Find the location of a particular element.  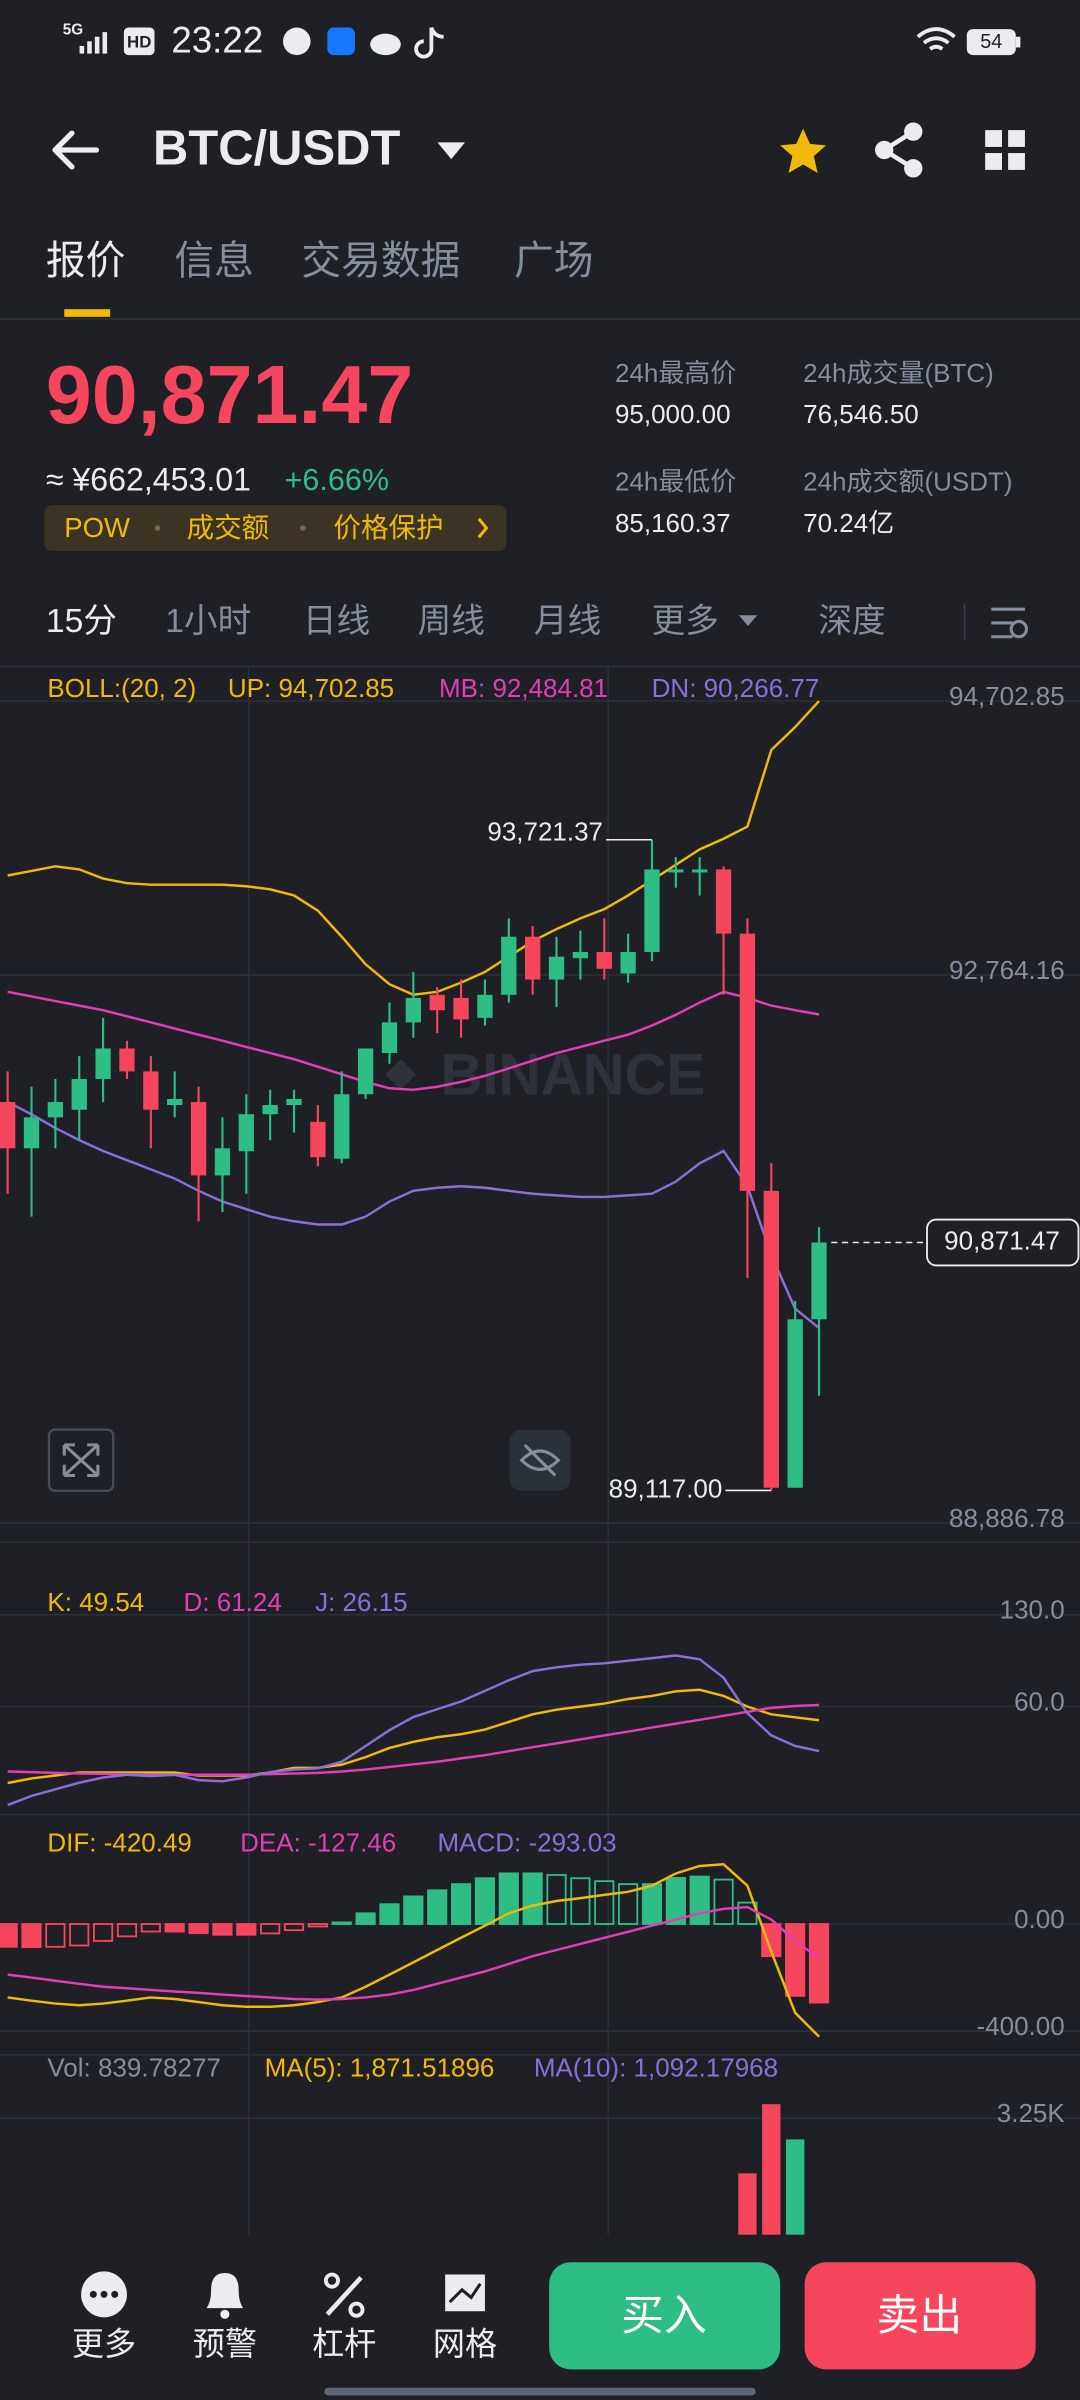

pair-title: BTC/USDT is located at coordinates (276, 148).